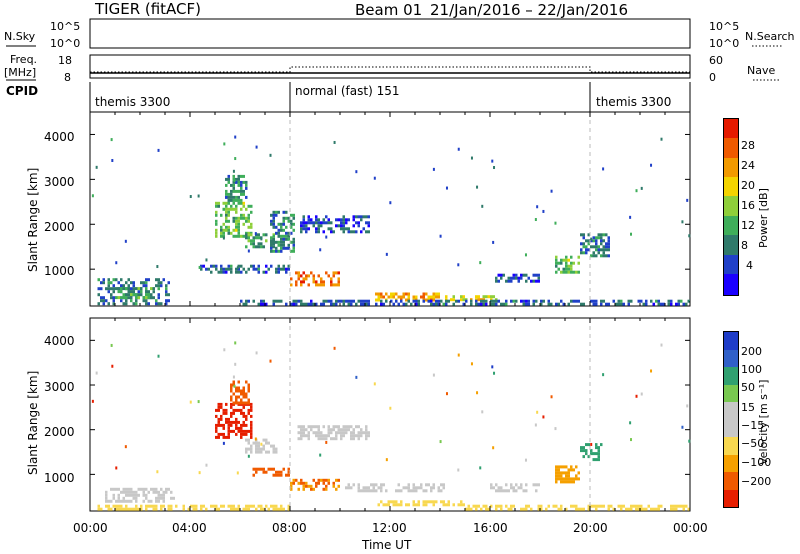 Image resolution: width=800 pixels, height=554 pixels. What do you see at coordinates (748, 225) in the screenshot?
I see `power-cbar-tick: 12` at bounding box center [748, 225].